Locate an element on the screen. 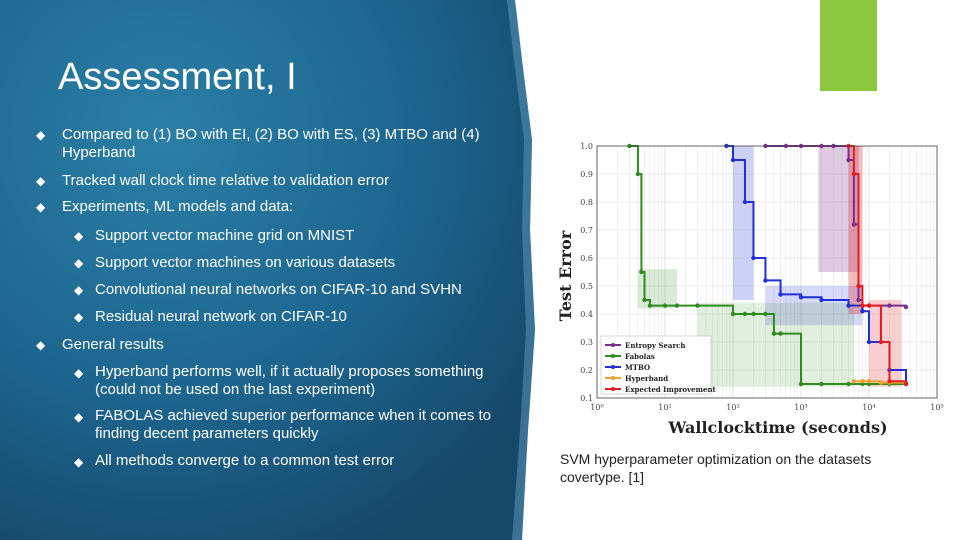 The width and height of the screenshot is (960, 540). x-tick-label: 10⁰ is located at coordinates (596, 407).